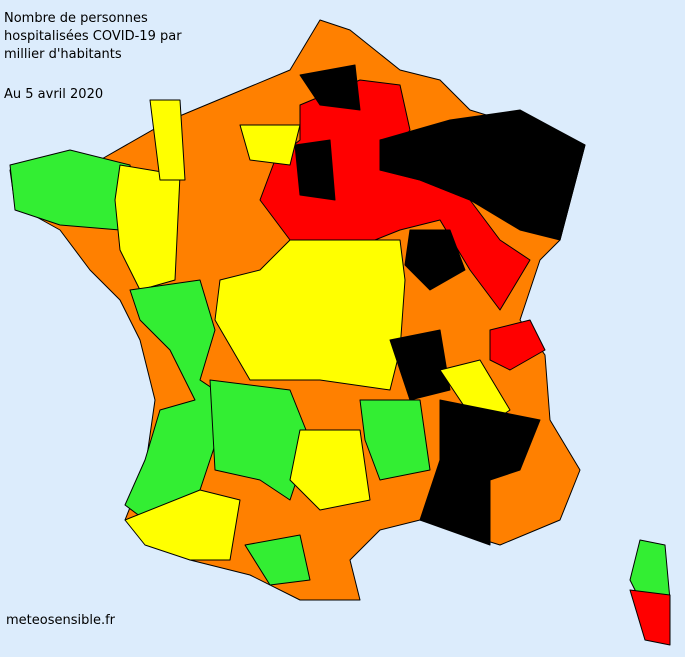  Describe the element at coordinates (330, 470) in the screenshot. I see `zone-yellow-south` at that location.